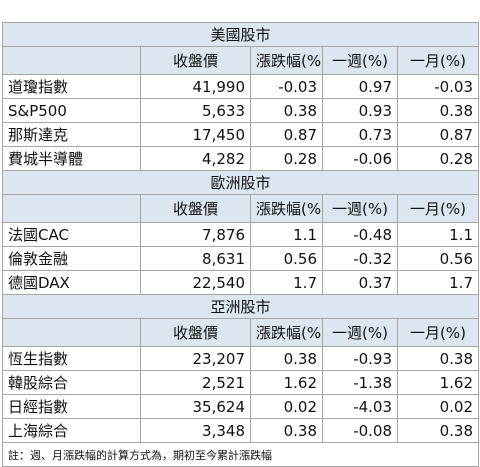  What do you see at coordinates (360, 430) in the screenshot?
I see `value-cell: -0.08` at bounding box center [360, 430].